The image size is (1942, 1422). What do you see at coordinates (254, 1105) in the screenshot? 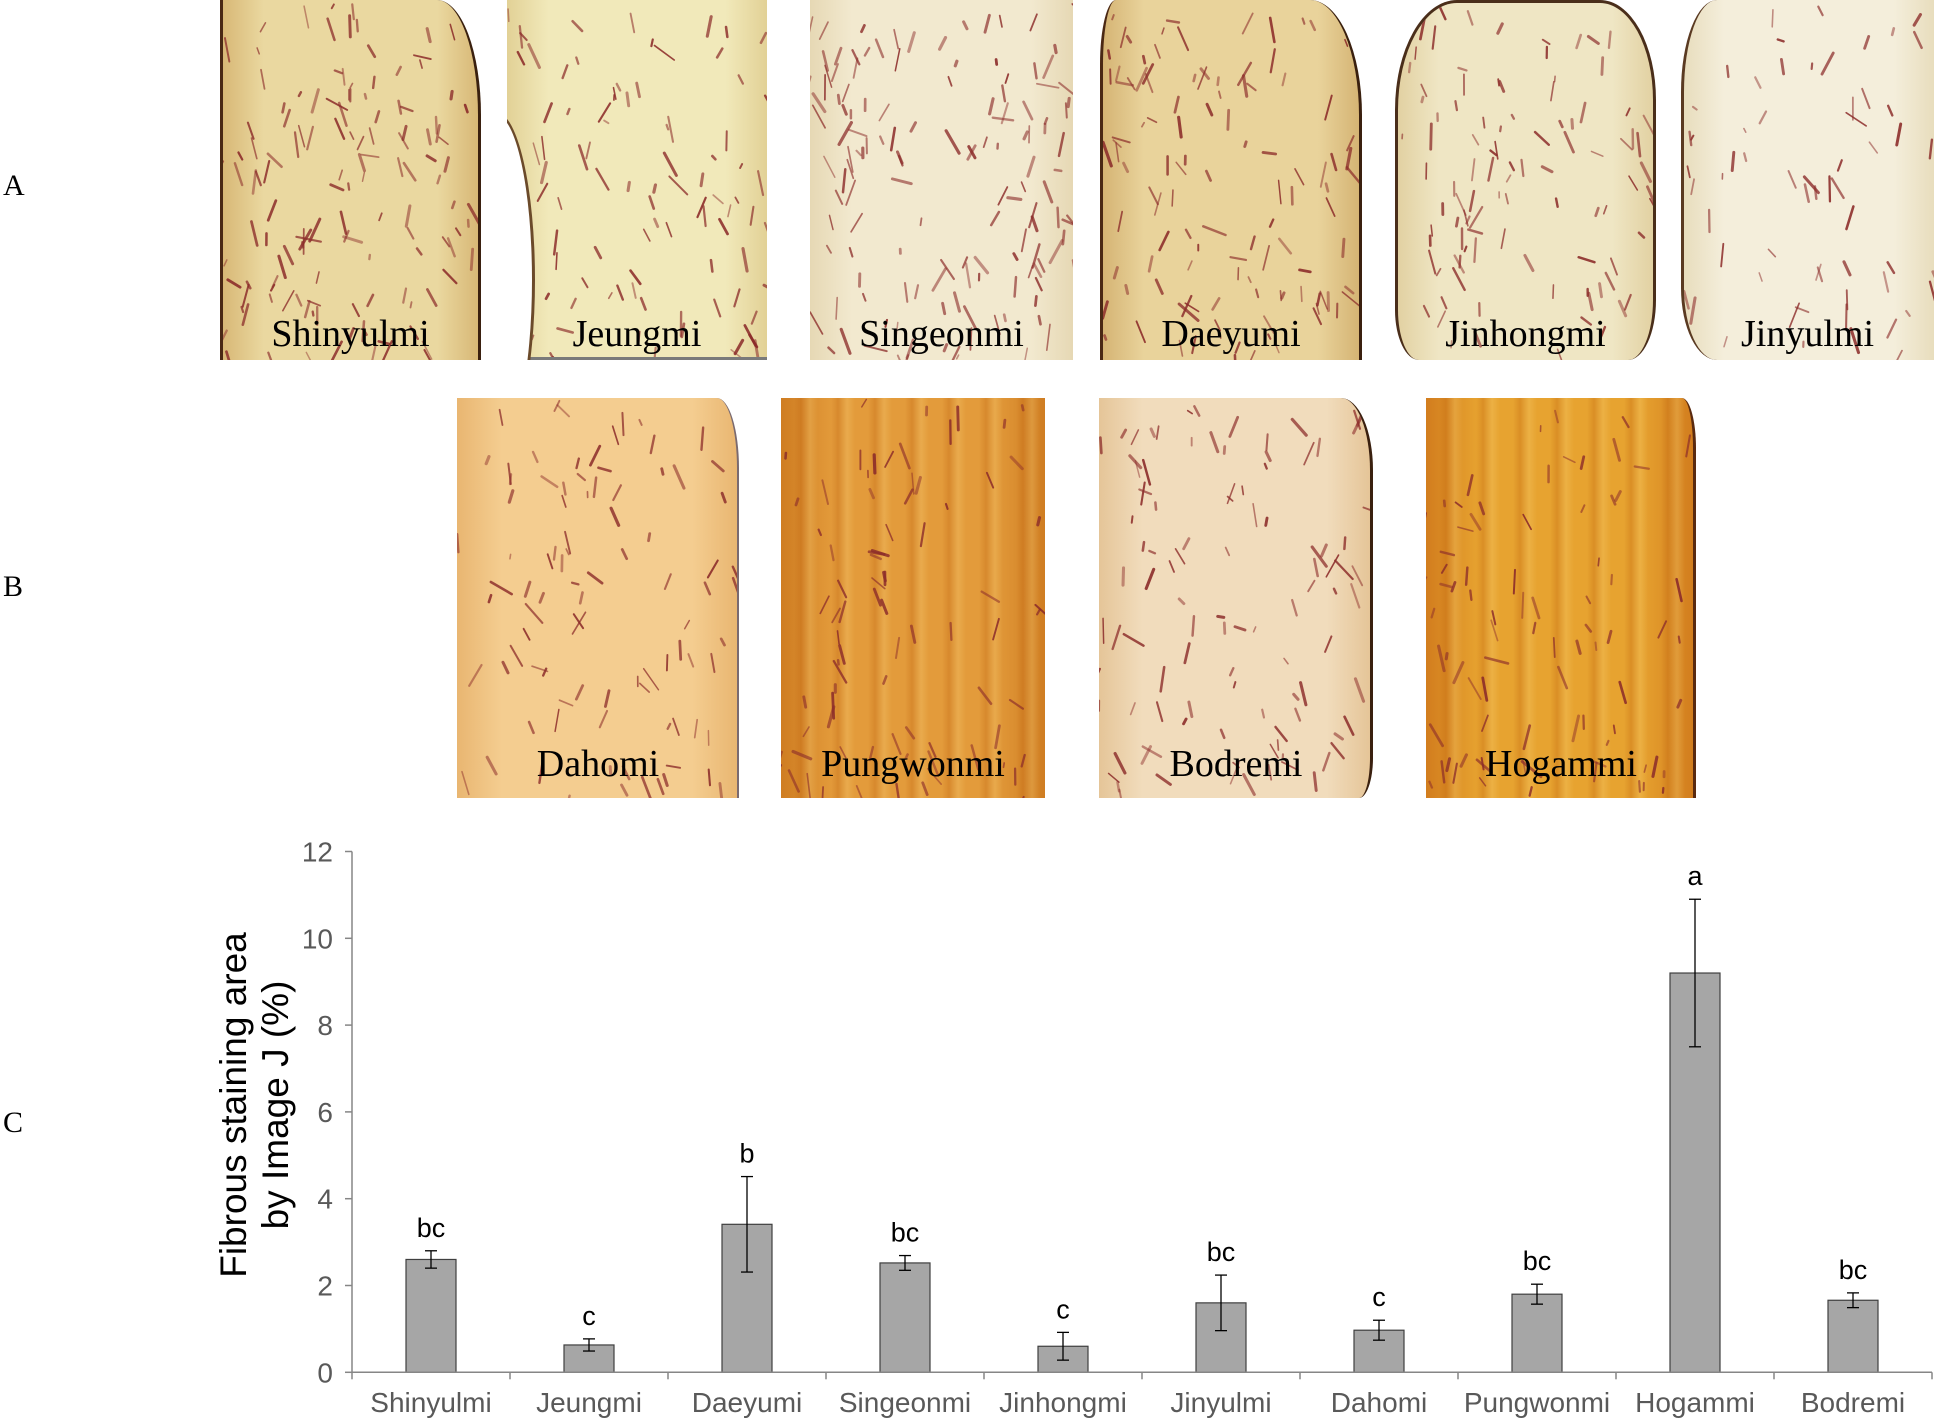
I see `y-axis-title: Fibrous staining area by Image J (%)` at bounding box center [254, 1105].